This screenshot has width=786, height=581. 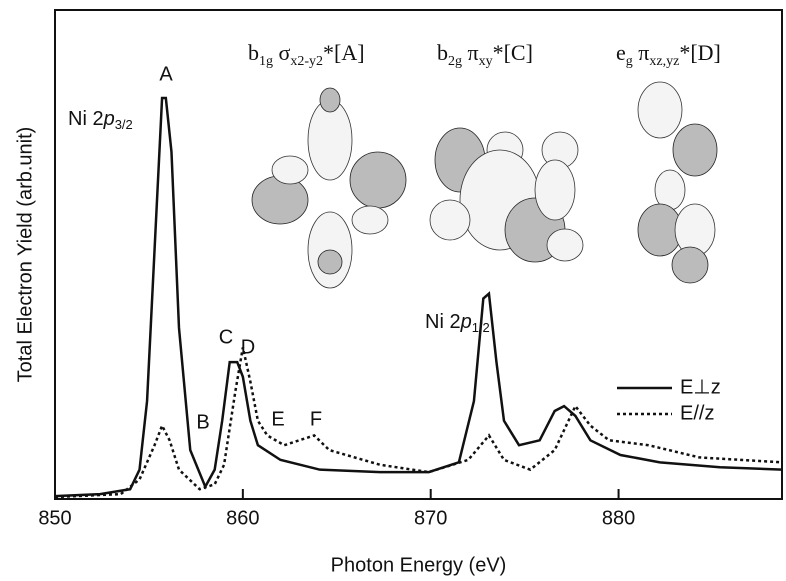 I want to click on orbital-label-text: *[A], so click(x=344, y=52).